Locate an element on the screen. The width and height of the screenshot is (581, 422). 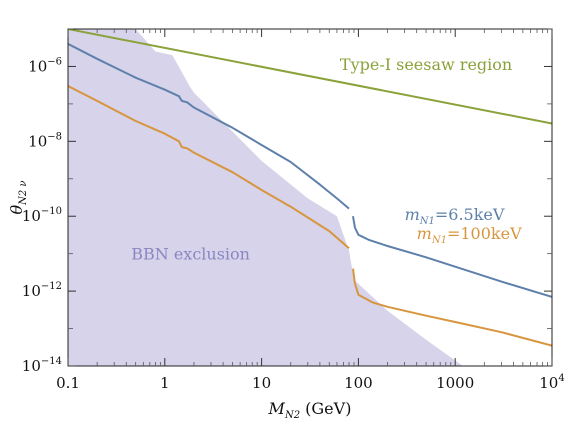
x-tick-label: 1 is located at coordinates (165, 383).